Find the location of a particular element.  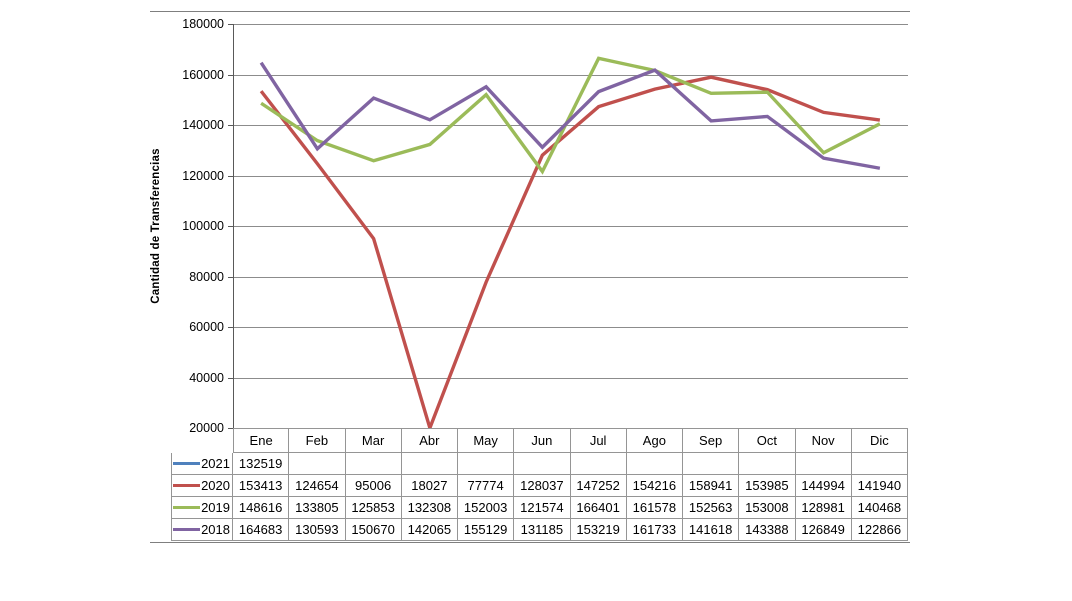

legend-cell-2018: 2018 is located at coordinates (202, 530).